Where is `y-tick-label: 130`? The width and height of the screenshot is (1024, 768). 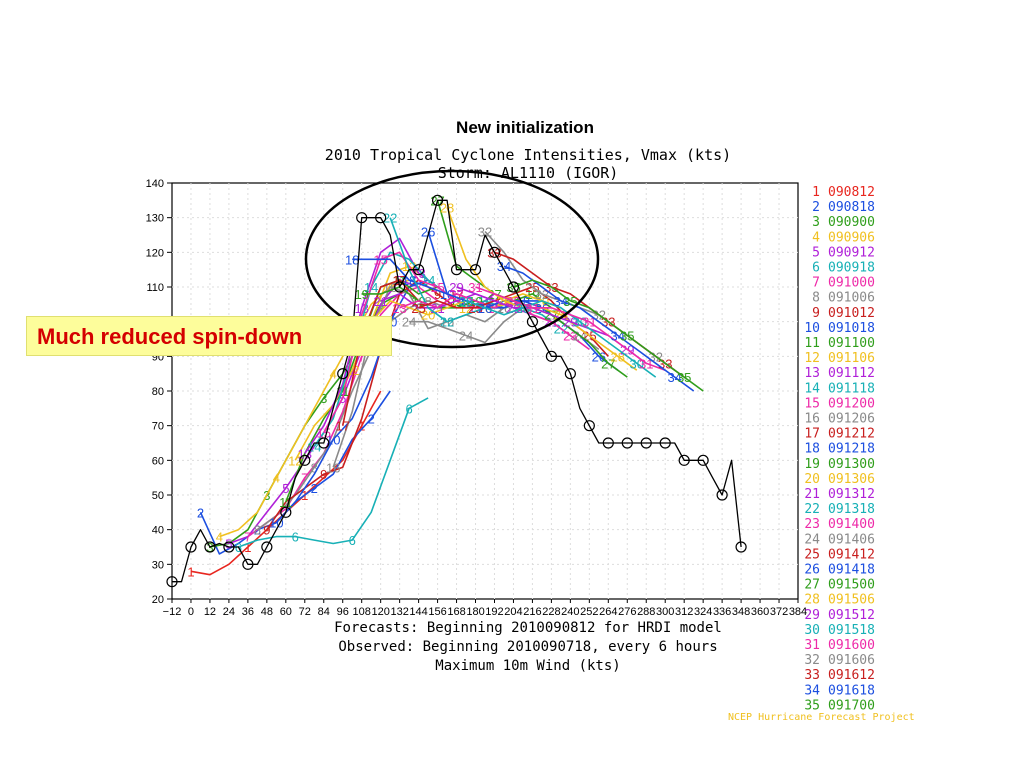 y-tick-label: 130 is located at coordinates (155, 219).